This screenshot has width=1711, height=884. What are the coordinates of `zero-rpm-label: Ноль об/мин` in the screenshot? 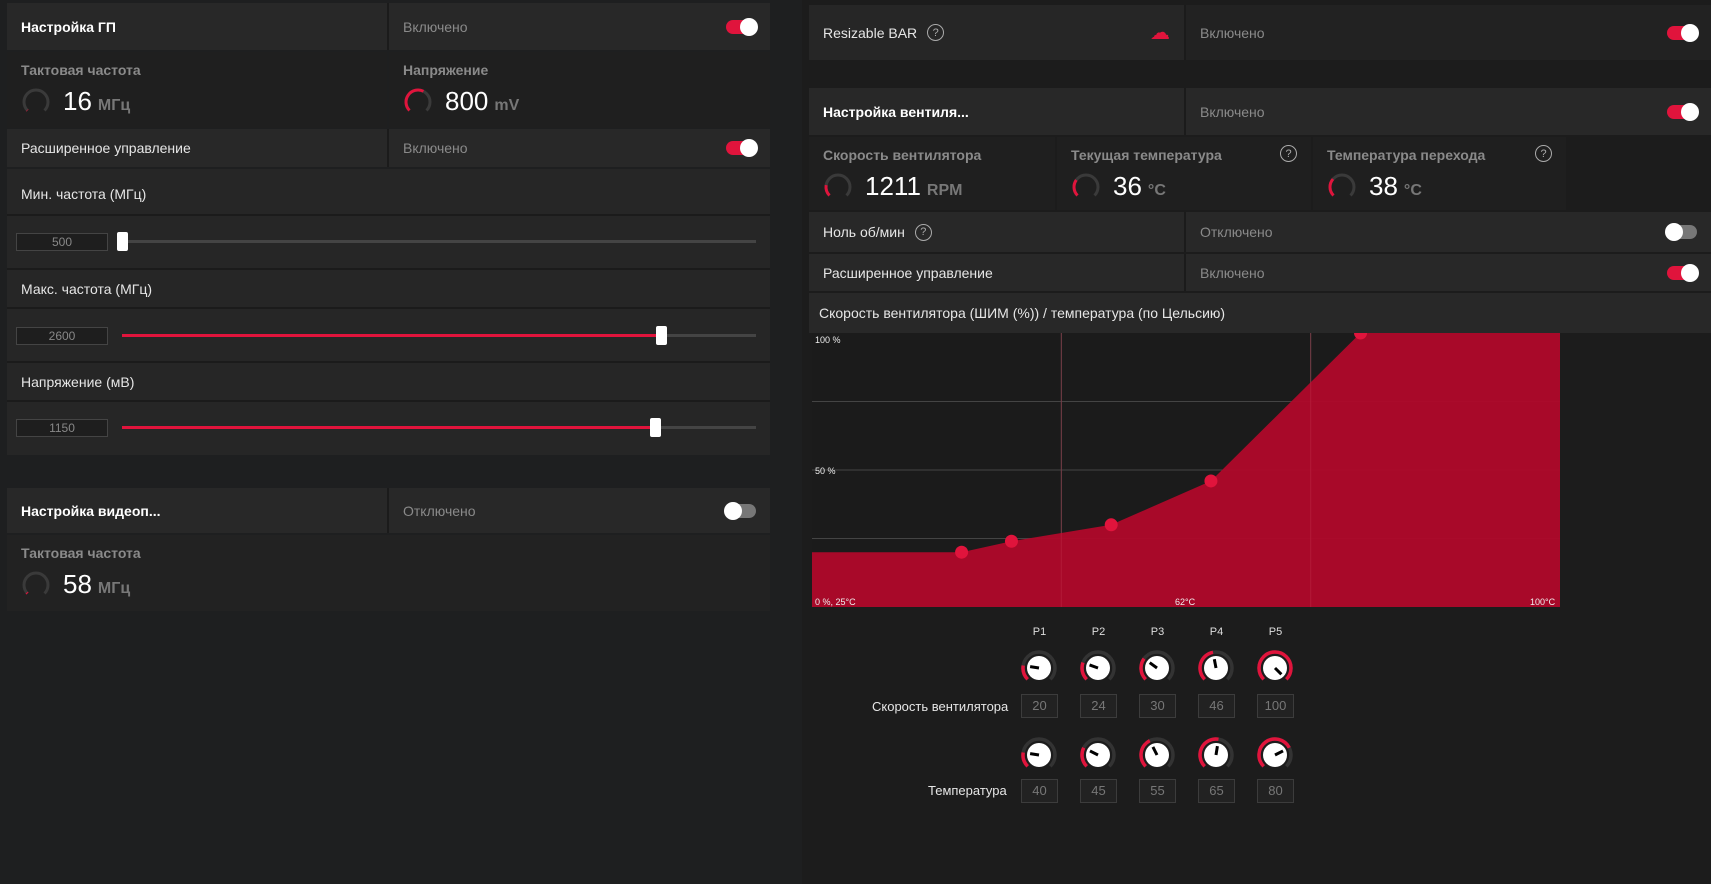 It's located at (864, 232).